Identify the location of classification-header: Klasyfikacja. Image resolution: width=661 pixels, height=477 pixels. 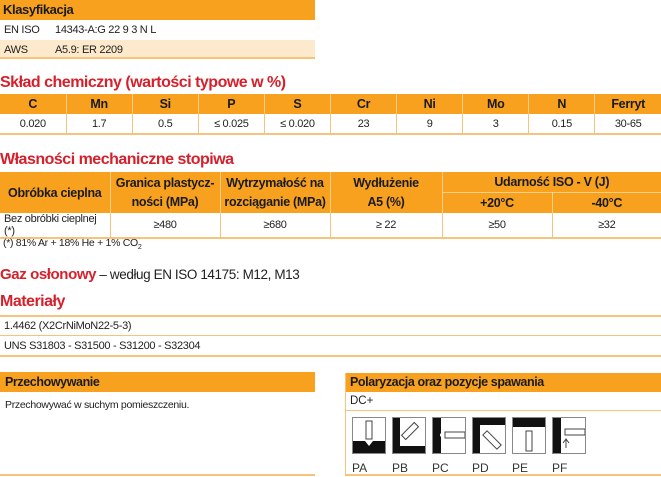
(157, 10).